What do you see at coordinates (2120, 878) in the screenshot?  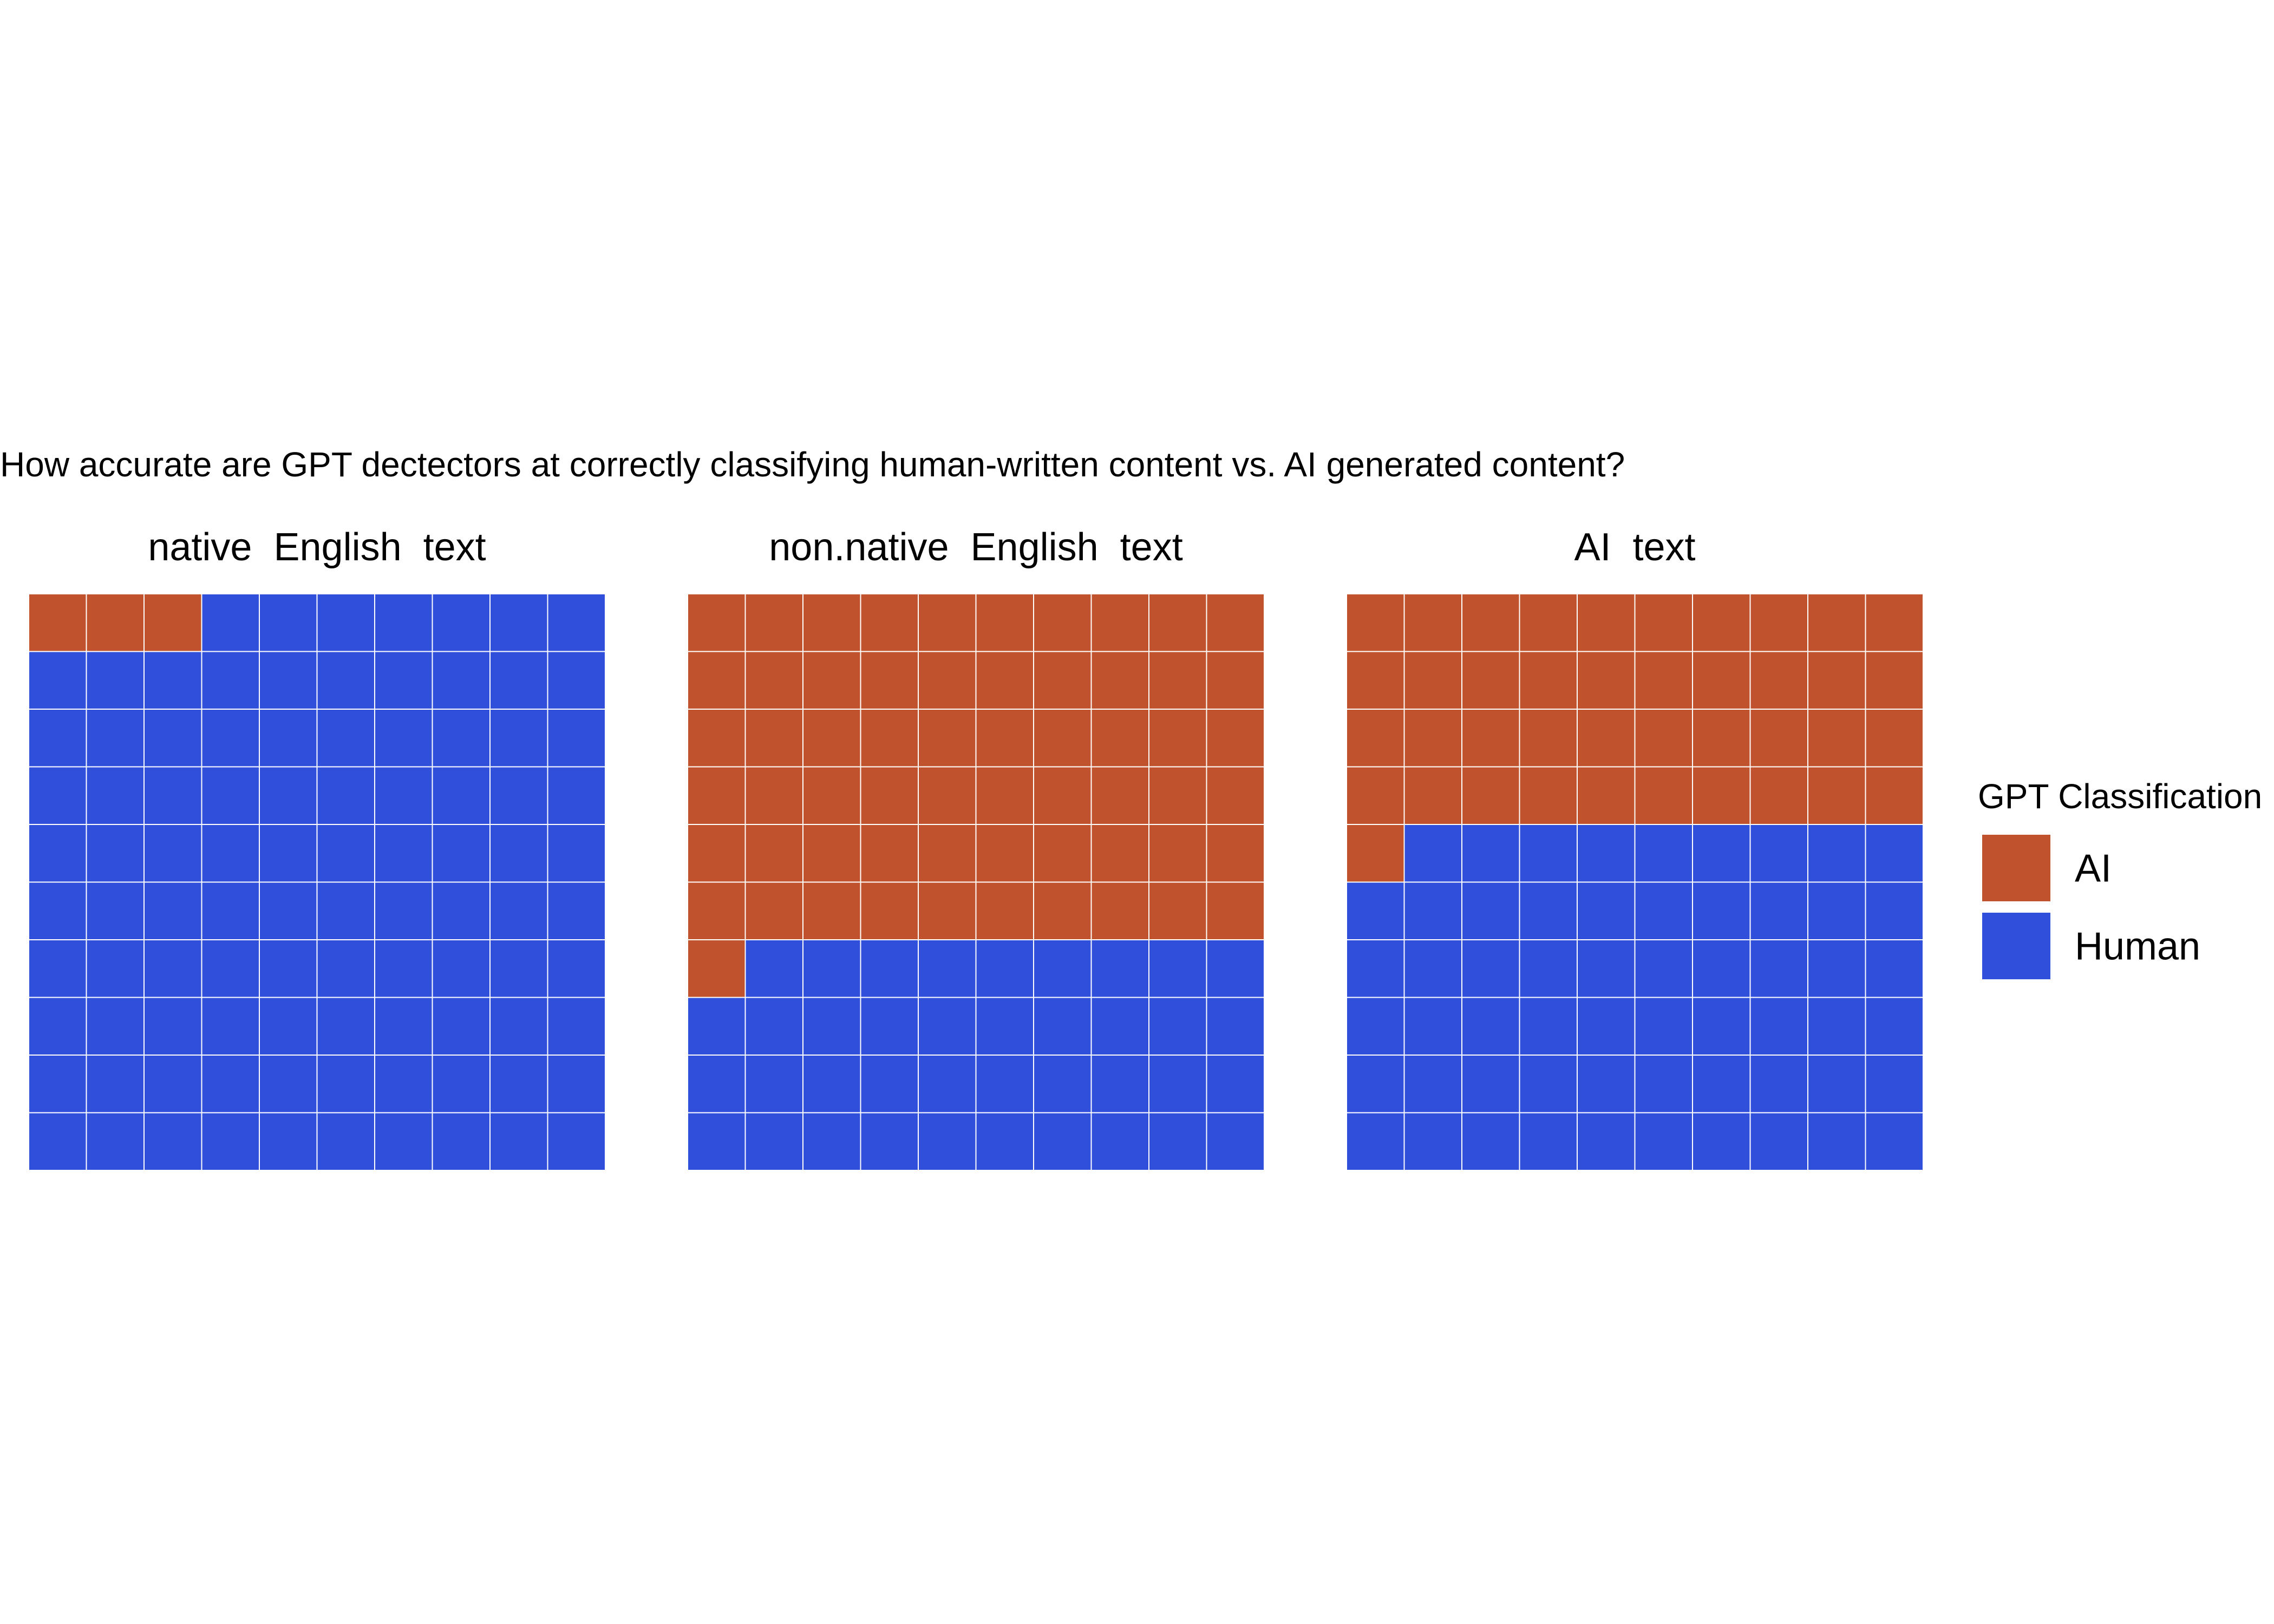 I see `legend: GPT Classification AI Human` at bounding box center [2120, 878].